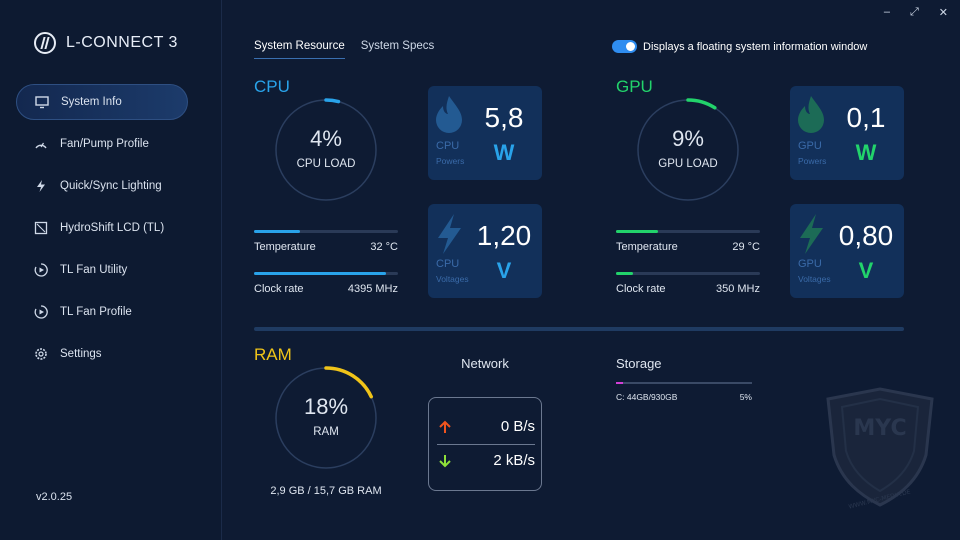 This screenshot has width=960, height=540. Describe the element at coordinates (326, 138) in the screenshot. I see `cpu-load-percent: 4%` at that location.